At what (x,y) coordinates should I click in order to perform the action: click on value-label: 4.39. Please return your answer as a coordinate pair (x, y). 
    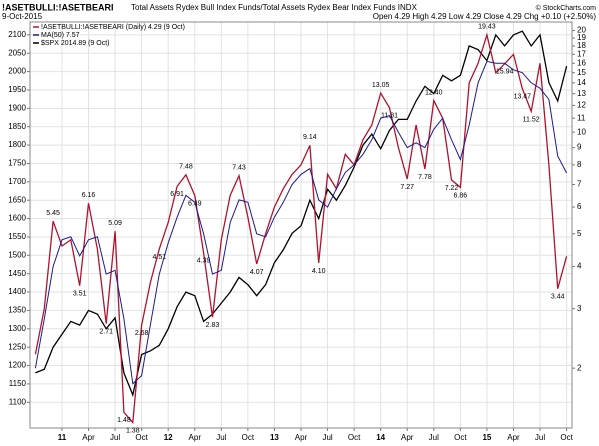
    Looking at the image, I should click on (204, 261).